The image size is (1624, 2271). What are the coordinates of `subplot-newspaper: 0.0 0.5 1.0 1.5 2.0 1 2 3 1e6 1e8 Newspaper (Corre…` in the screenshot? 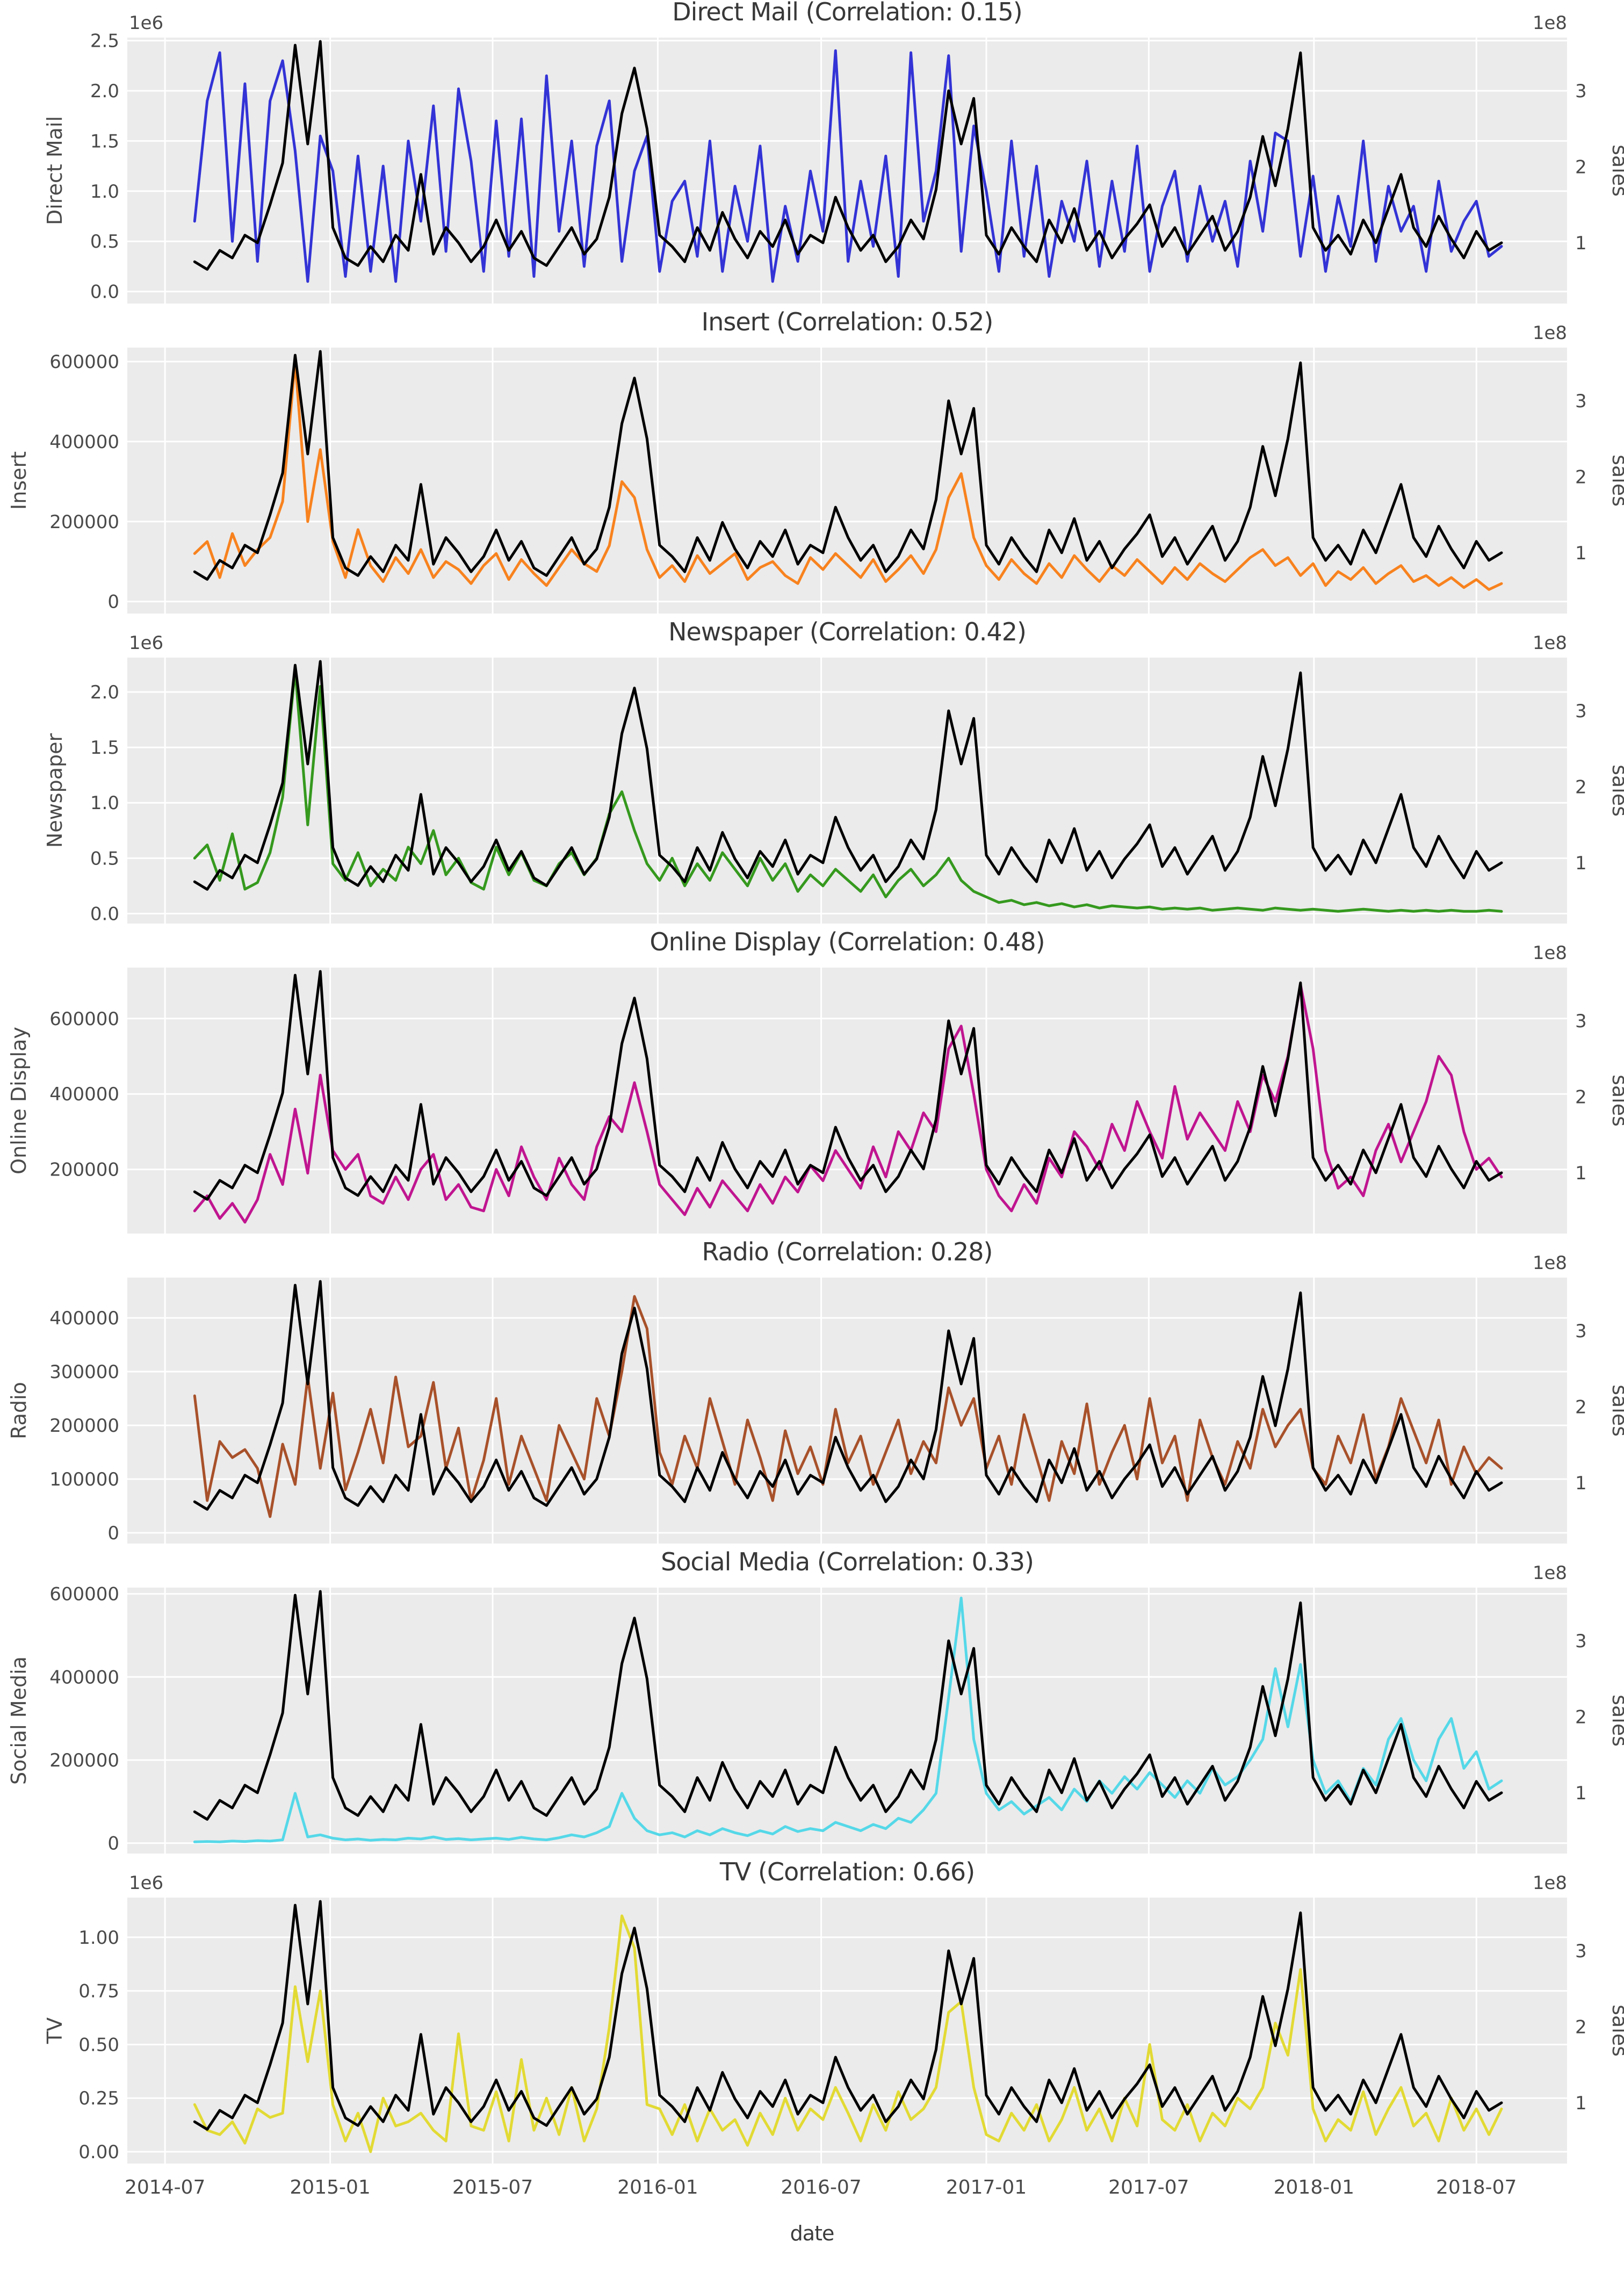 It's located at (834, 771).